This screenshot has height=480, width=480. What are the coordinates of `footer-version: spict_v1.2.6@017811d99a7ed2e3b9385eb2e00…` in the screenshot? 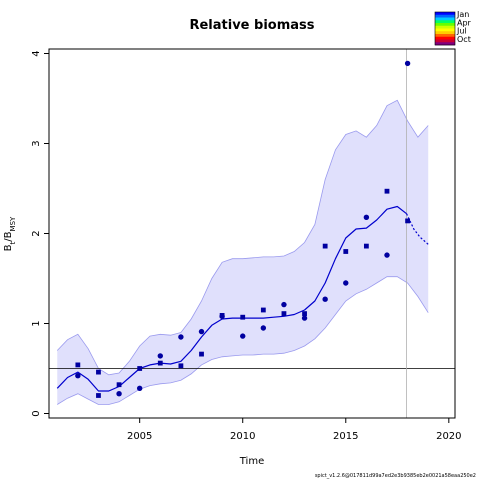 It's located at (395, 476).